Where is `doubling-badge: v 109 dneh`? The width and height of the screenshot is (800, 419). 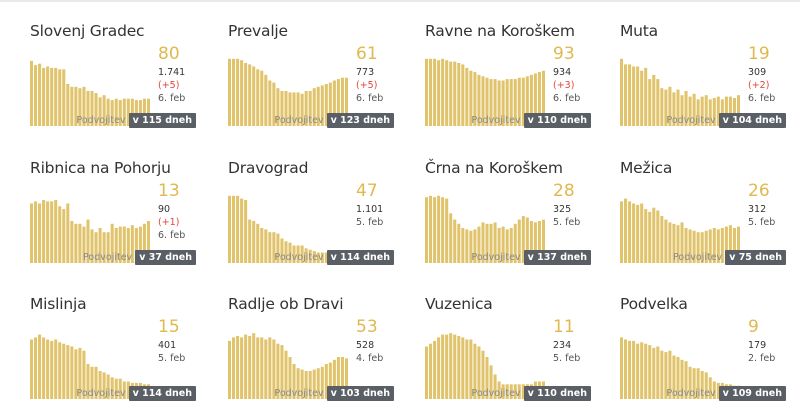
doubling-badge: v 109 dneh is located at coordinates (752, 393).